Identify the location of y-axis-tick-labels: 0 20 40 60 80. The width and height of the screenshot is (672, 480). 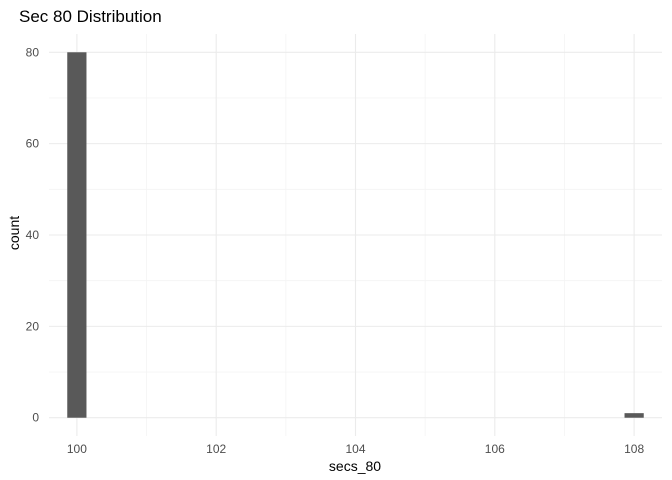
(33, 234).